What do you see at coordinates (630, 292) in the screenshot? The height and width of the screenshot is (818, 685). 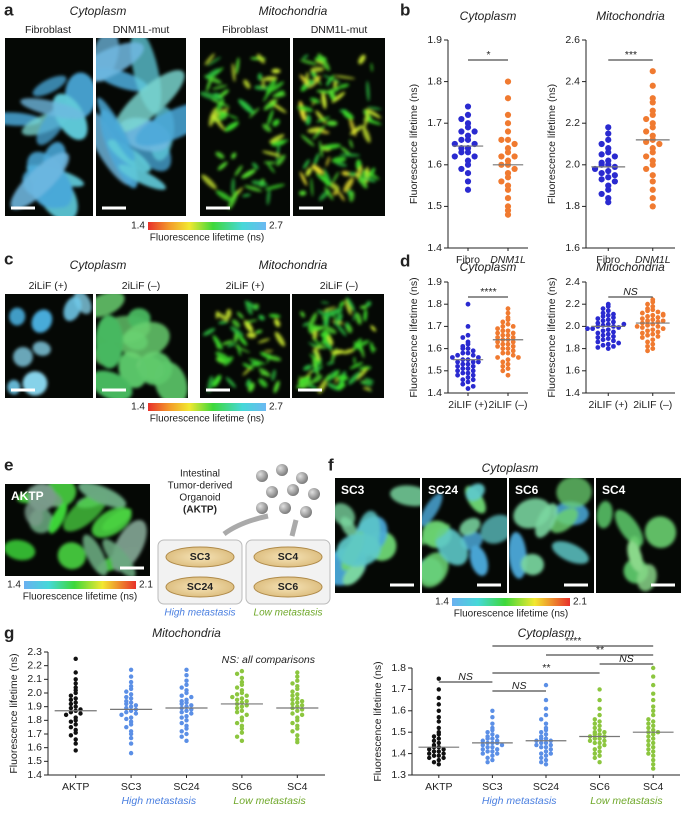 I see `significance-label: NS` at bounding box center [630, 292].